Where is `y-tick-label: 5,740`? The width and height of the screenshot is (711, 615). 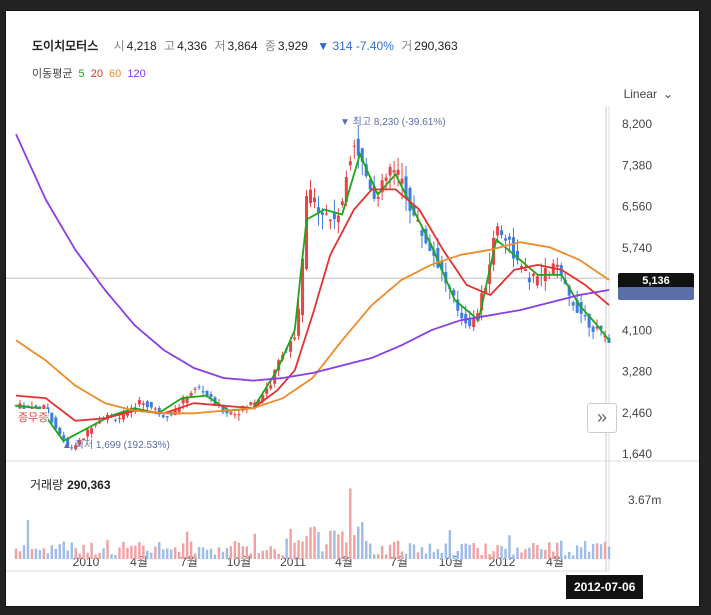
y-tick-label: 5,740 is located at coordinates (637, 248).